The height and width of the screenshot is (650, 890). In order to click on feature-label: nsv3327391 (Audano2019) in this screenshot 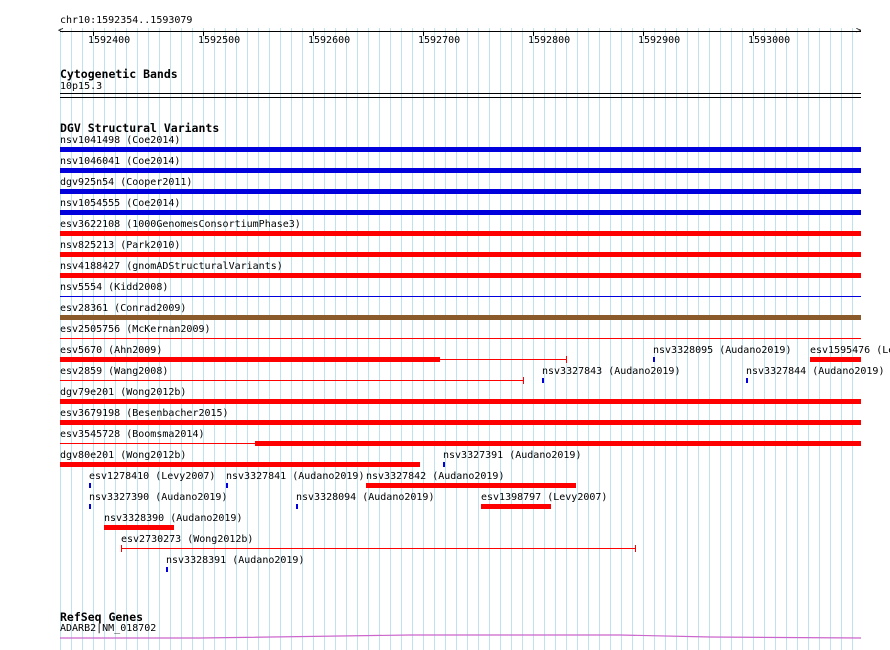, I will do `click(512, 455)`.